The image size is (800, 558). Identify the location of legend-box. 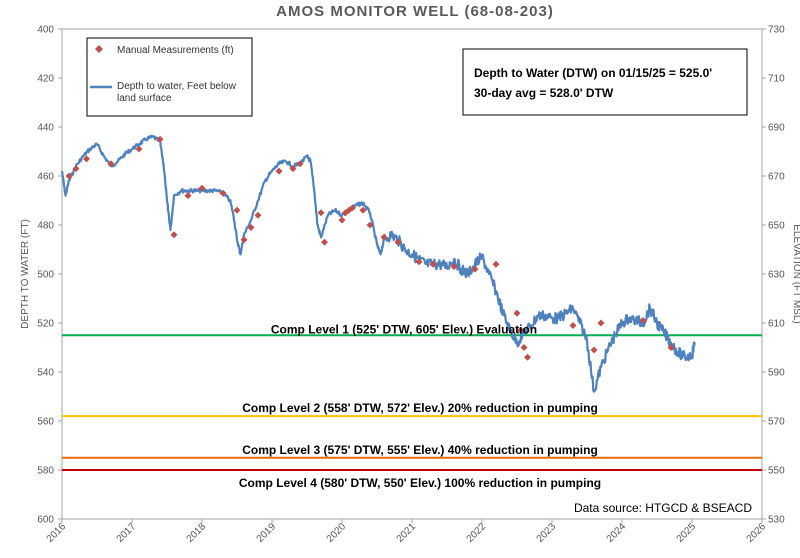
(169, 77).